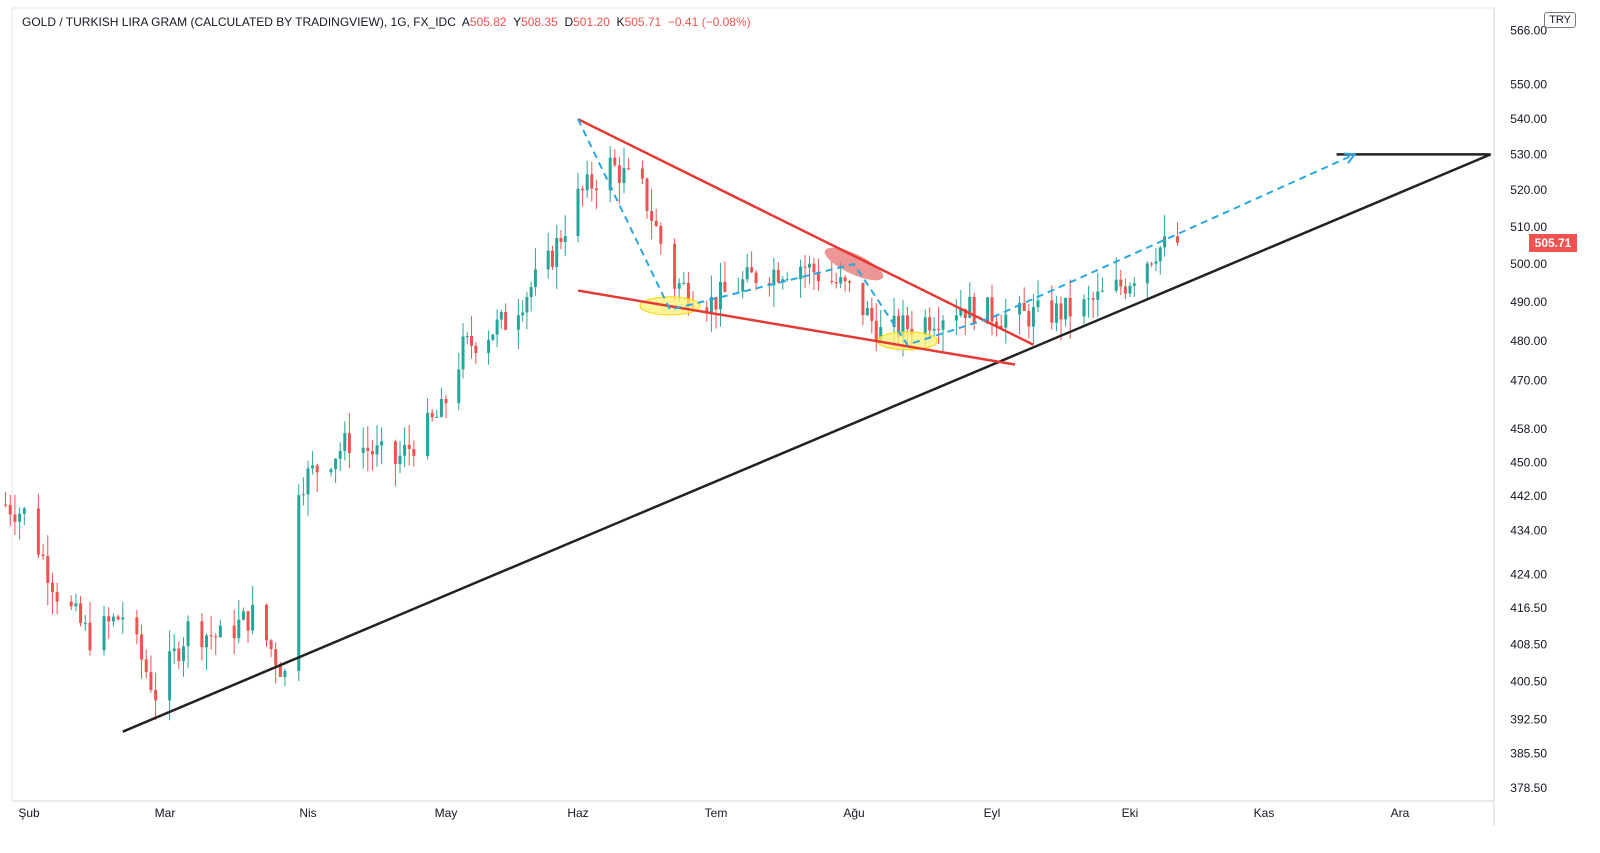 The image size is (1600, 853). What do you see at coordinates (1528, 574) in the screenshot?
I see `price-tick-label: 424.00` at bounding box center [1528, 574].